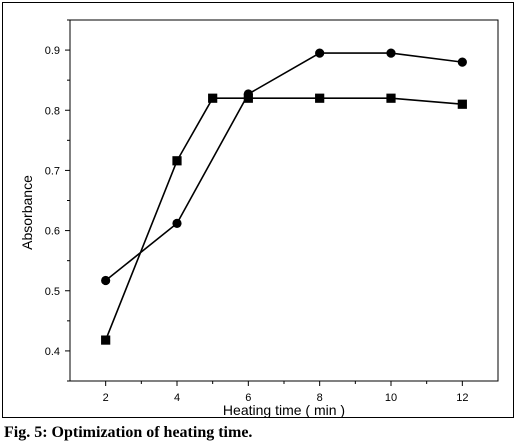  What do you see at coordinates (462, 398) in the screenshot?
I see `x-tick-label: 12` at bounding box center [462, 398].